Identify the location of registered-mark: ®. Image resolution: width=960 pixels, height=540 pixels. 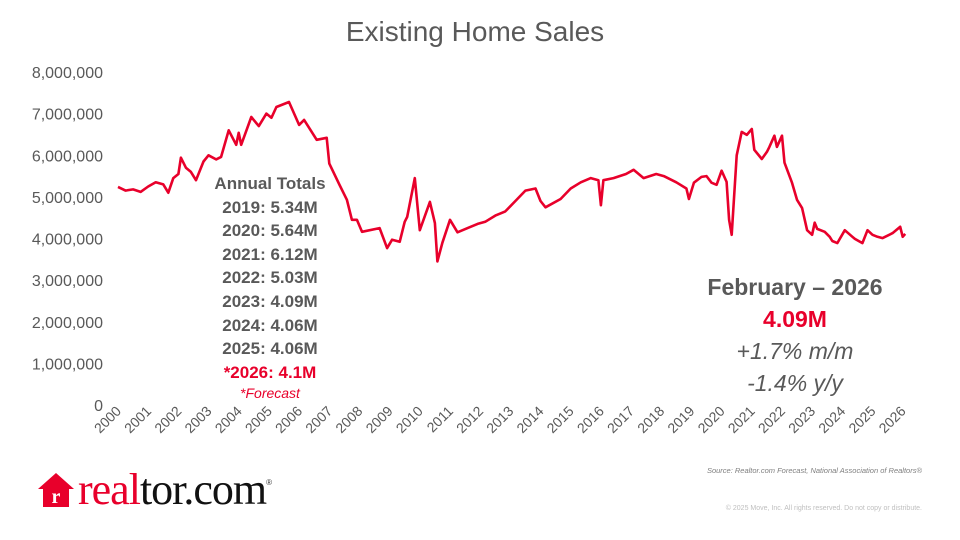
(269, 482).